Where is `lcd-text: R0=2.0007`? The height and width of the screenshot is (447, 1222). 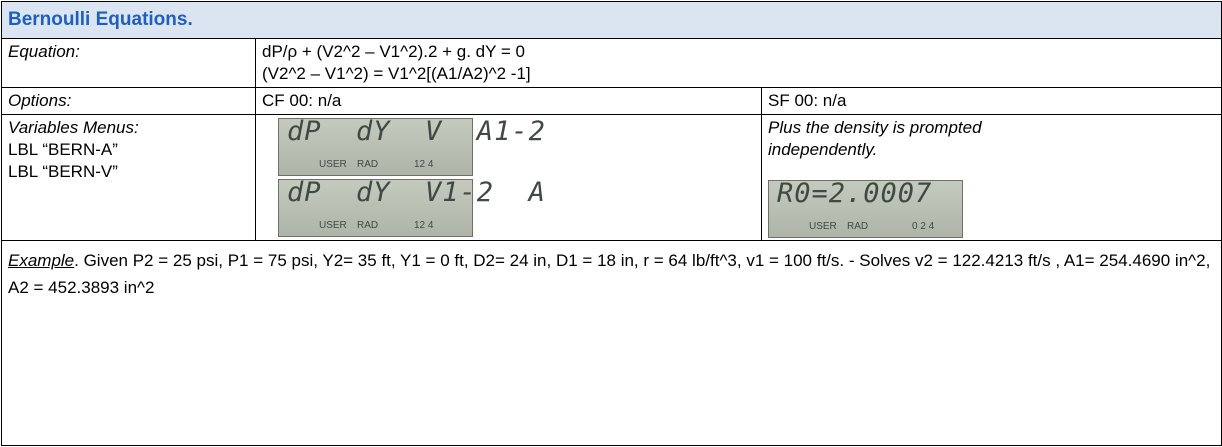
lcd-text: R0=2.0007 is located at coordinates (855, 193).